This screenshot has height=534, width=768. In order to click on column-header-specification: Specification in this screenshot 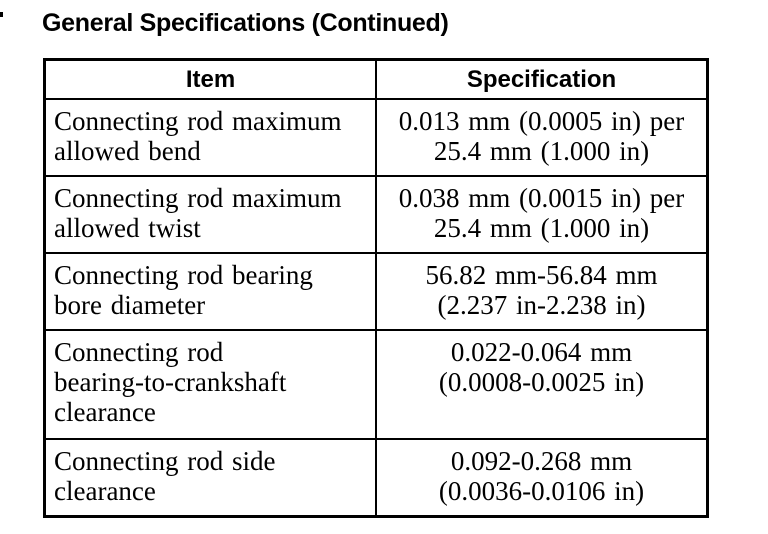, I will do `click(542, 79)`.